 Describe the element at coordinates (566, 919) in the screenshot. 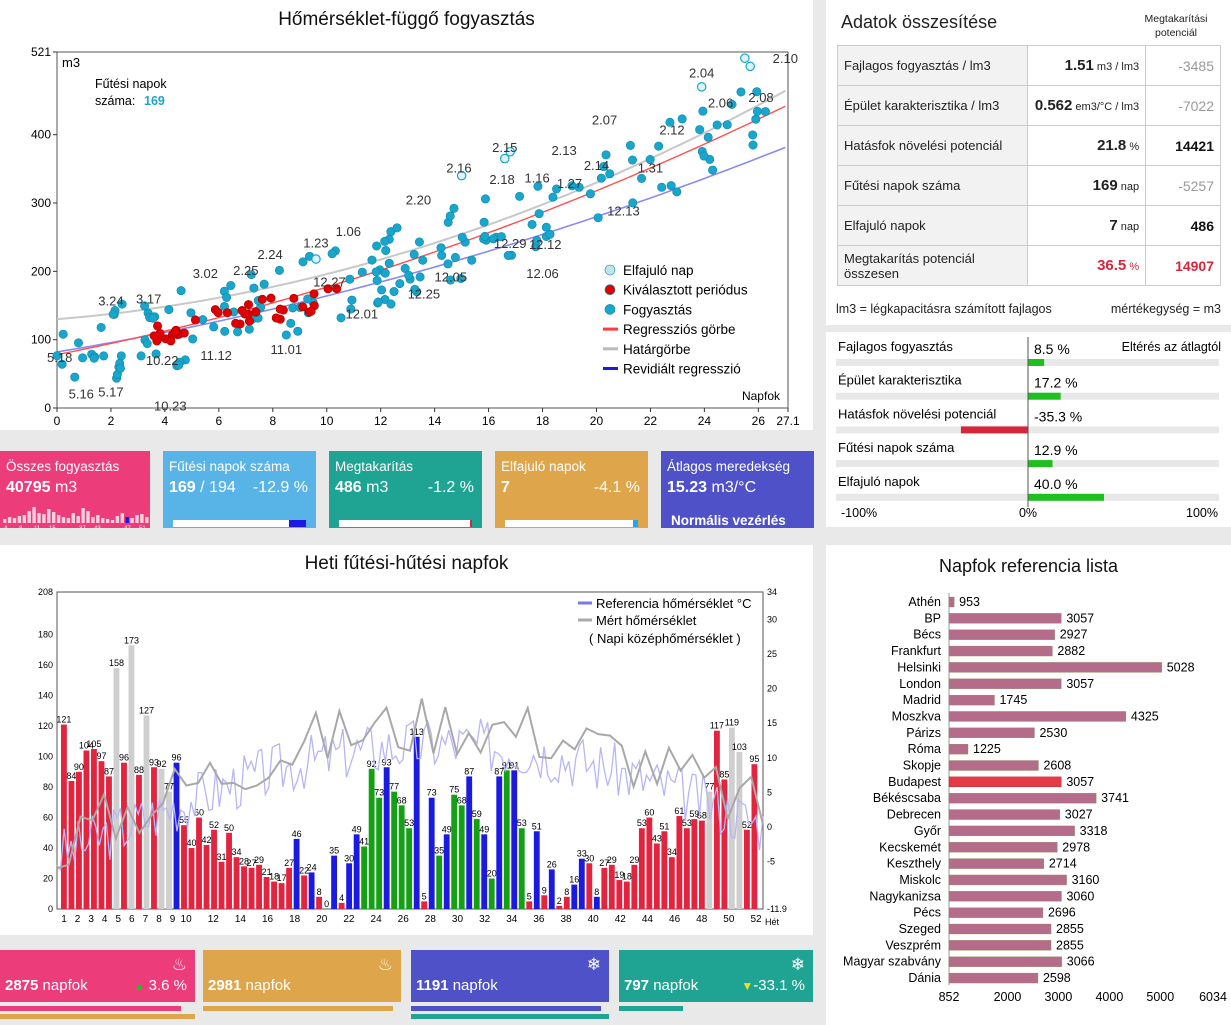

I see `week-tick-label: 38` at that location.